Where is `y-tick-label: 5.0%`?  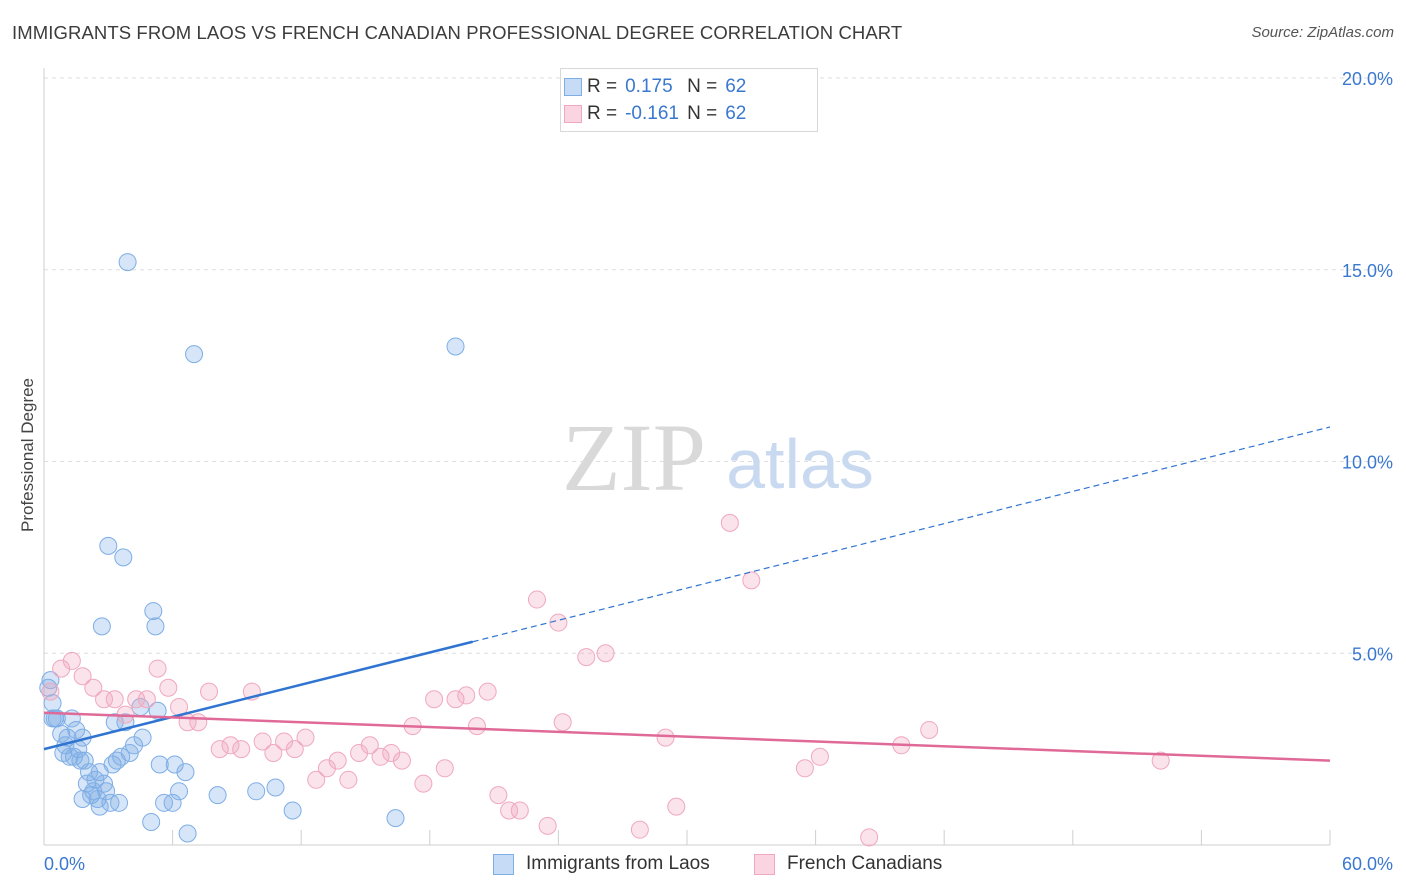
y-tick-label: 5.0% is located at coordinates (1372, 654).